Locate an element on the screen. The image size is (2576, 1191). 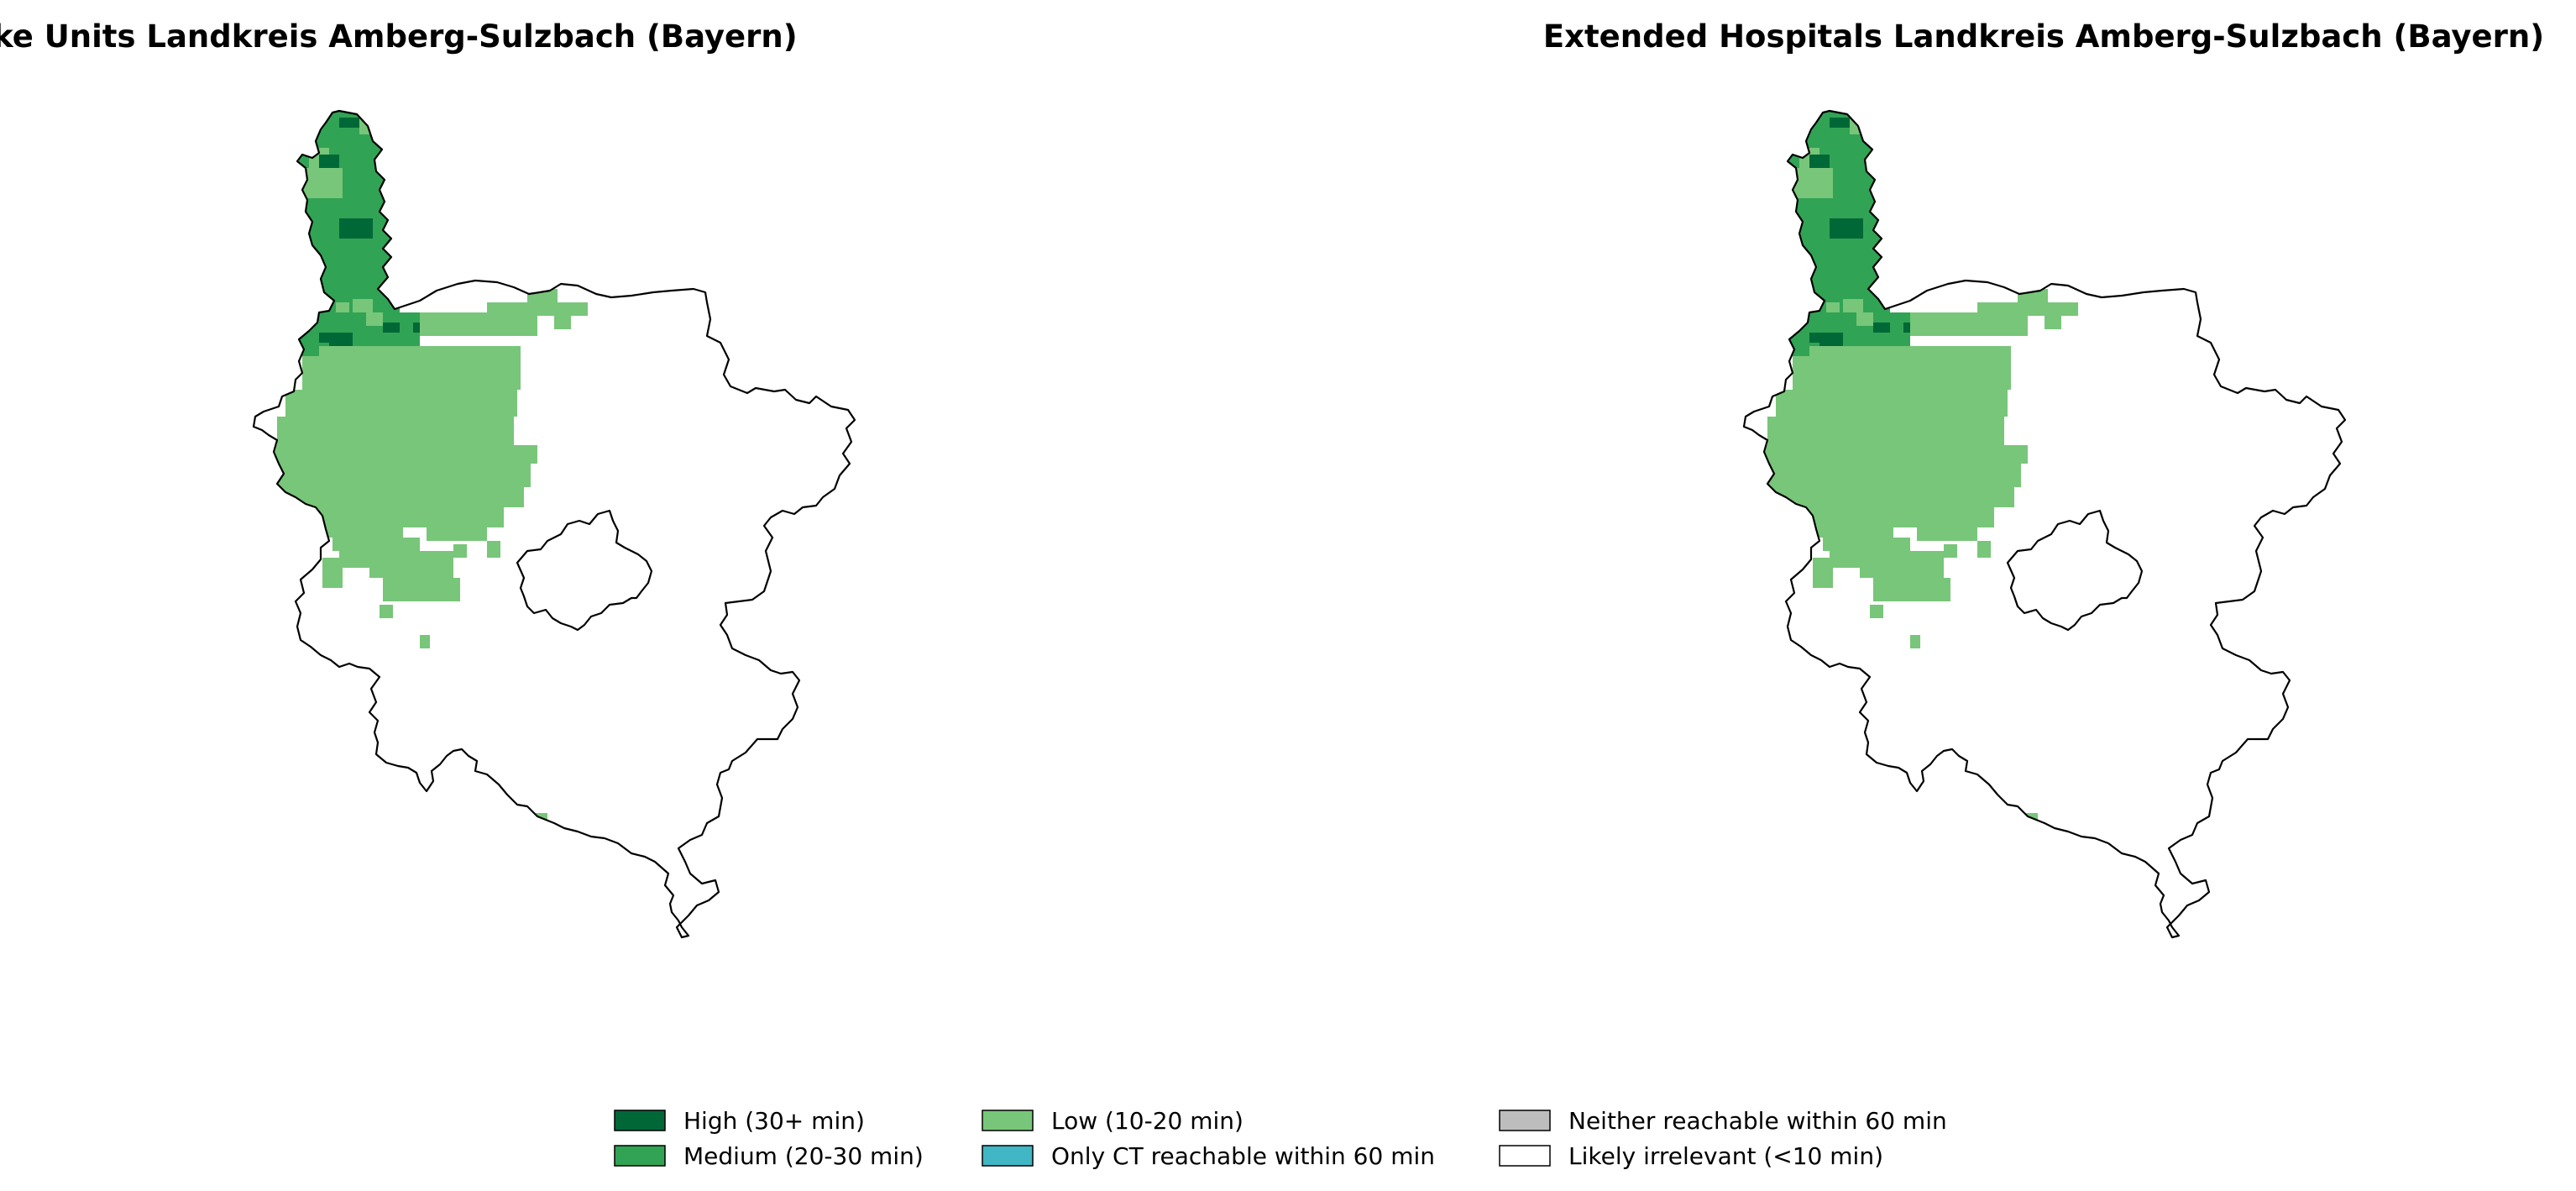
coverage-grid is located at coordinates (428, 466).